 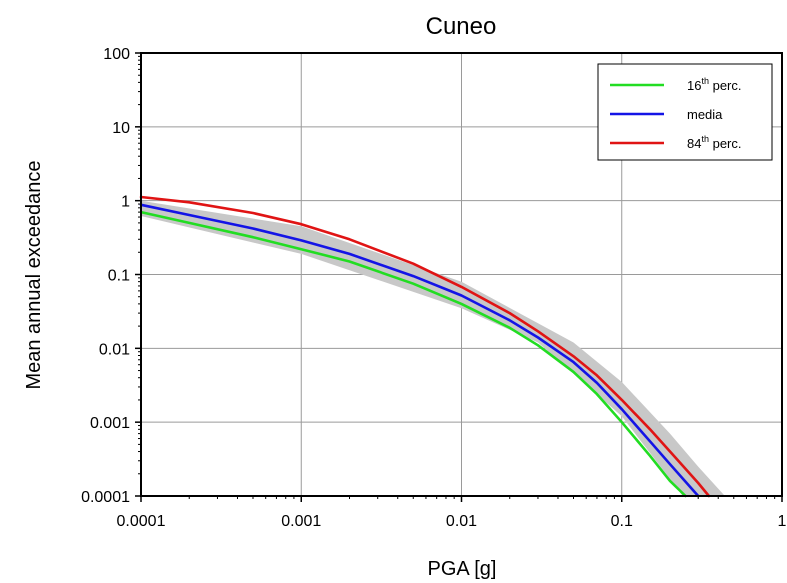 I want to click on legend-label-0: 16th perc., so click(x=714, y=84).